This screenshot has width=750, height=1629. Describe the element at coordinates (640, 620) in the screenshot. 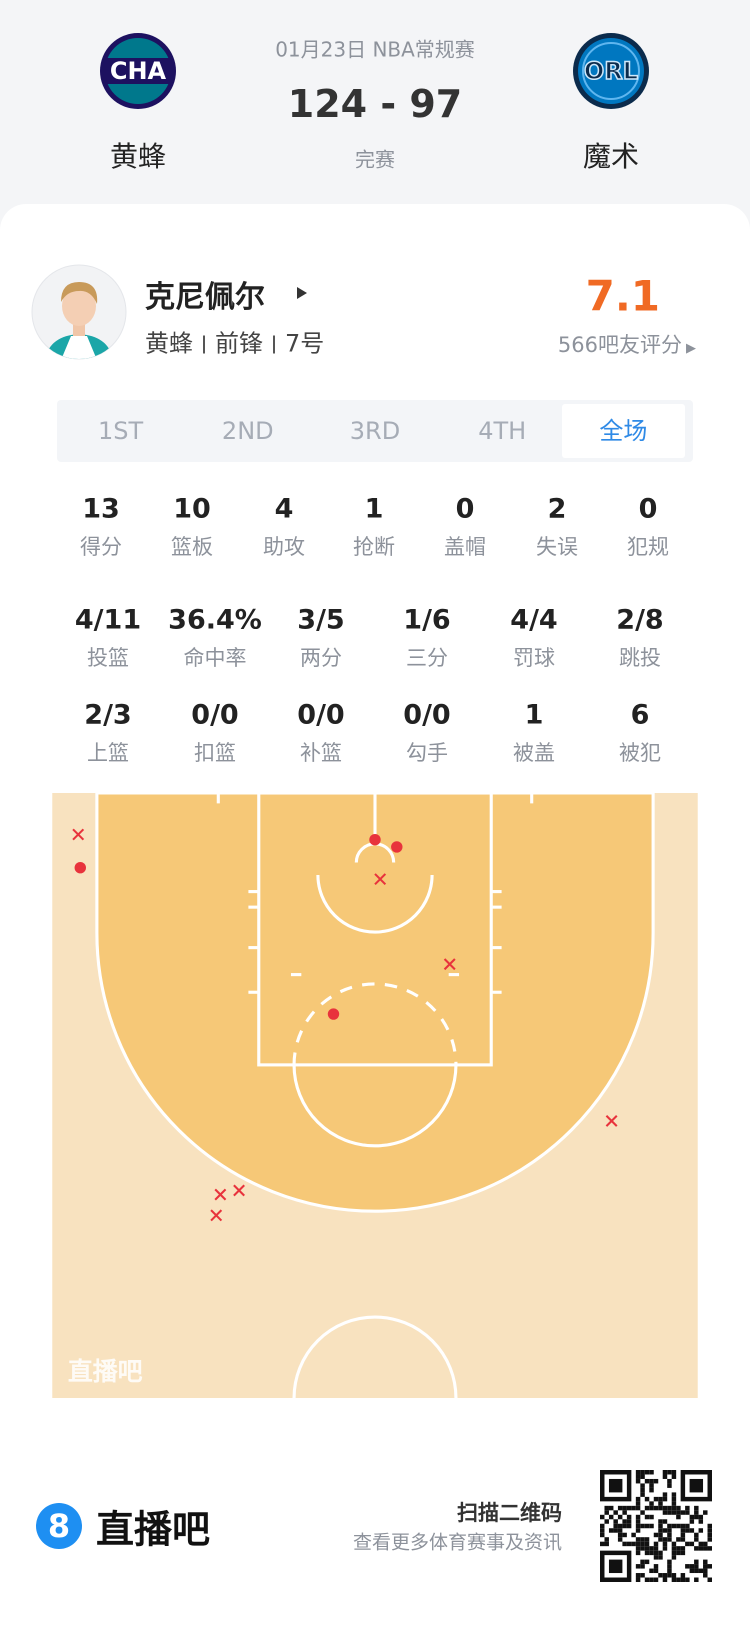

I see `stat-value: 2/8` at that location.